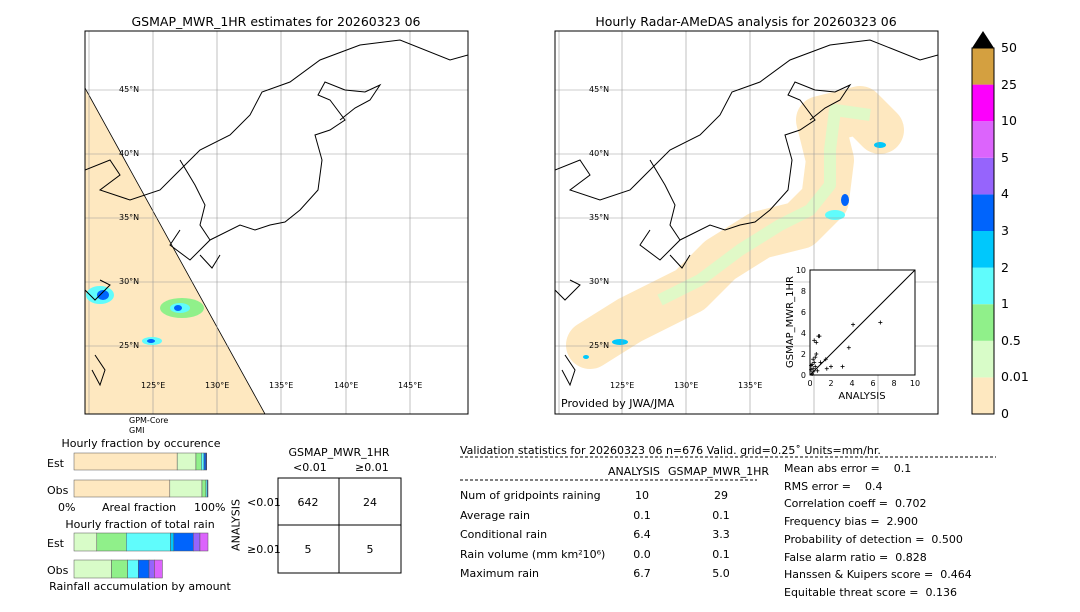 The width and height of the screenshot is (1080, 612). What do you see at coordinates (851, 522) in the screenshot?
I see `score-line: Frequency bias = 2.900` at bounding box center [851, 522].